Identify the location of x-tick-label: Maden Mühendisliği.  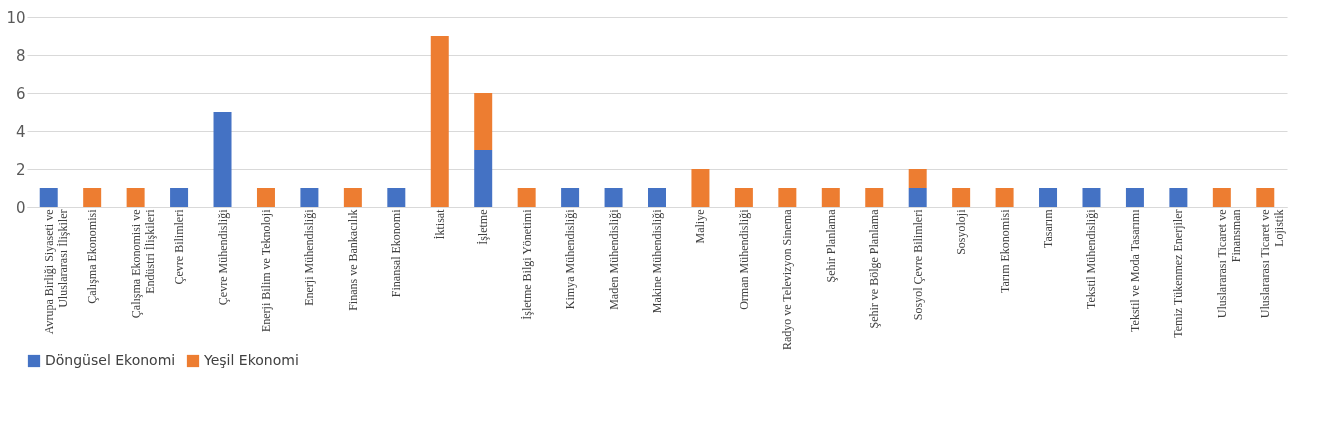
(613, 259).